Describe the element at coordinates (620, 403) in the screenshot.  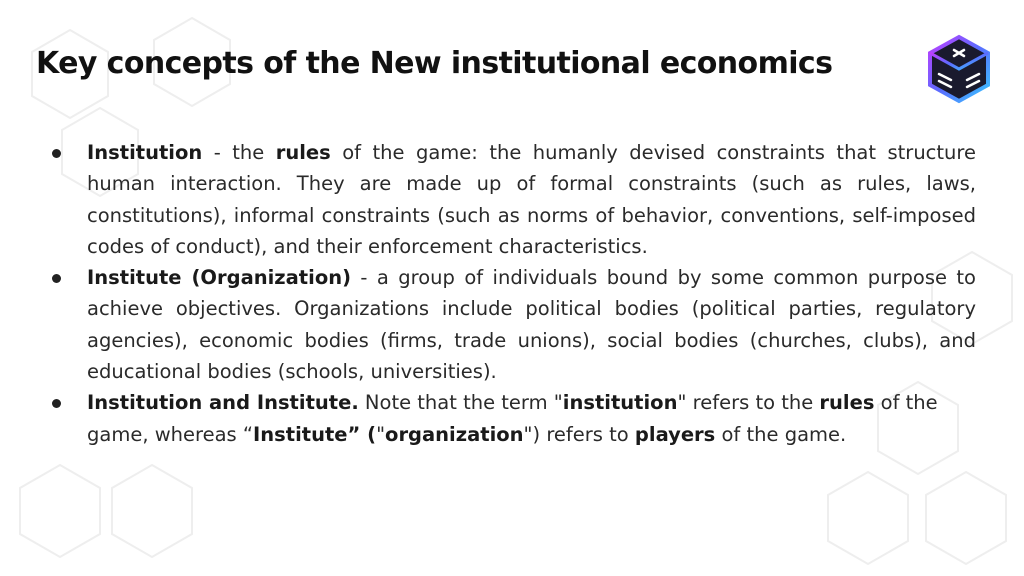
I see `keyword-institution: institution` at that location.